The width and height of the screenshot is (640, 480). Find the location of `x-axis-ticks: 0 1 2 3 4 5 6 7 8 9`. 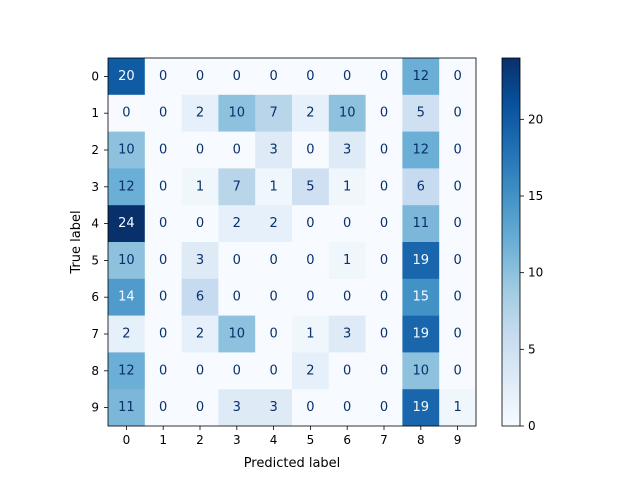

x-axis-ticks: 0 1 2 3 4 5 6 7 8 9 is located at coordinates (292, 436).